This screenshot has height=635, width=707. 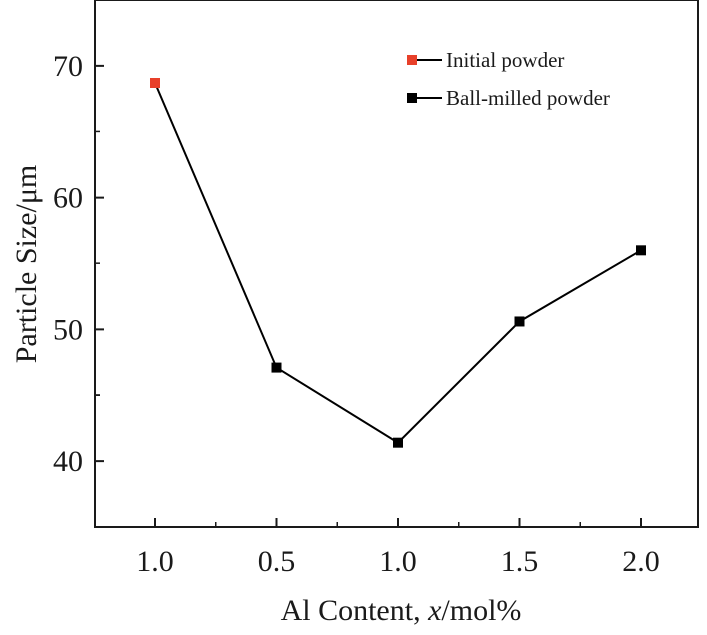 I want to click on x-axis-label-prefix: Al Content,, so click(x=355, y=610).